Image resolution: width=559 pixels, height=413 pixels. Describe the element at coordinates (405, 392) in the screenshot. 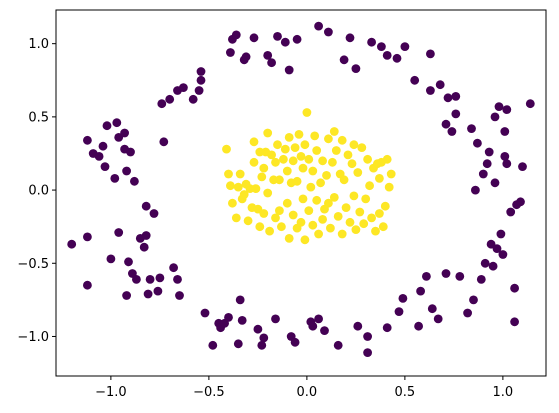

I see `x-tick-label: 0.5` at that location.